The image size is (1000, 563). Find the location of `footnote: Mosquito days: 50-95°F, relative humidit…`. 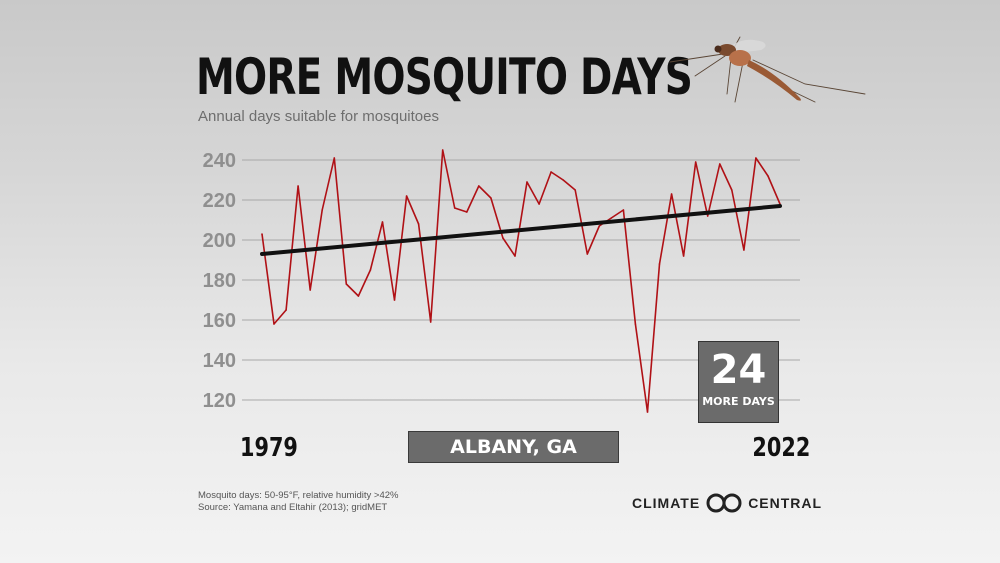

footnote: Mosquito days: 50-95°F, relative humidit… is located at coordinates (298, 502).